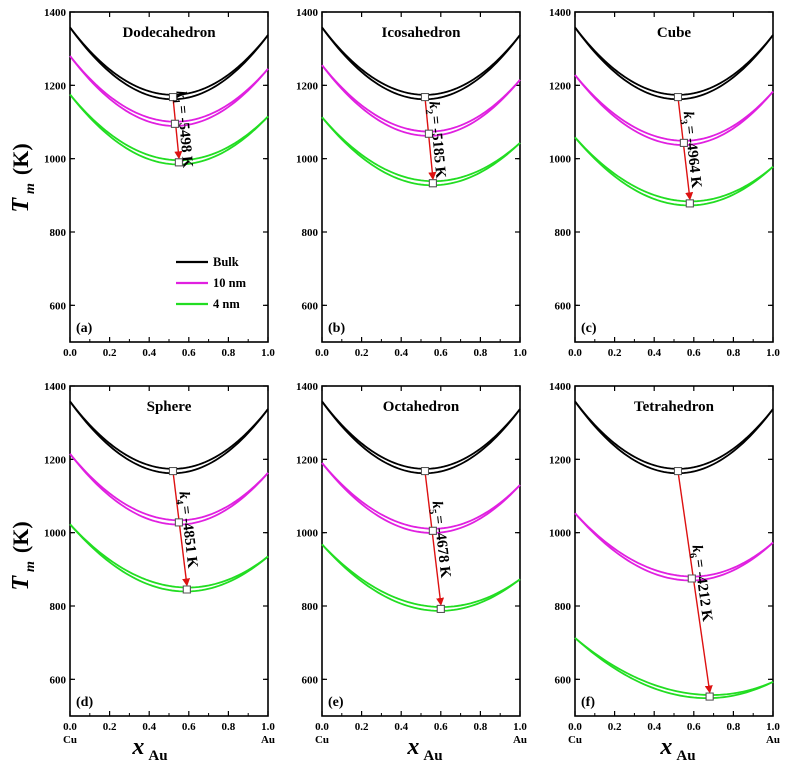 This screenshot has width=787, height=766. Describe the element at coordinates (520, 740) in the screenshot. I see `x-end-label-au: Au` at that location.